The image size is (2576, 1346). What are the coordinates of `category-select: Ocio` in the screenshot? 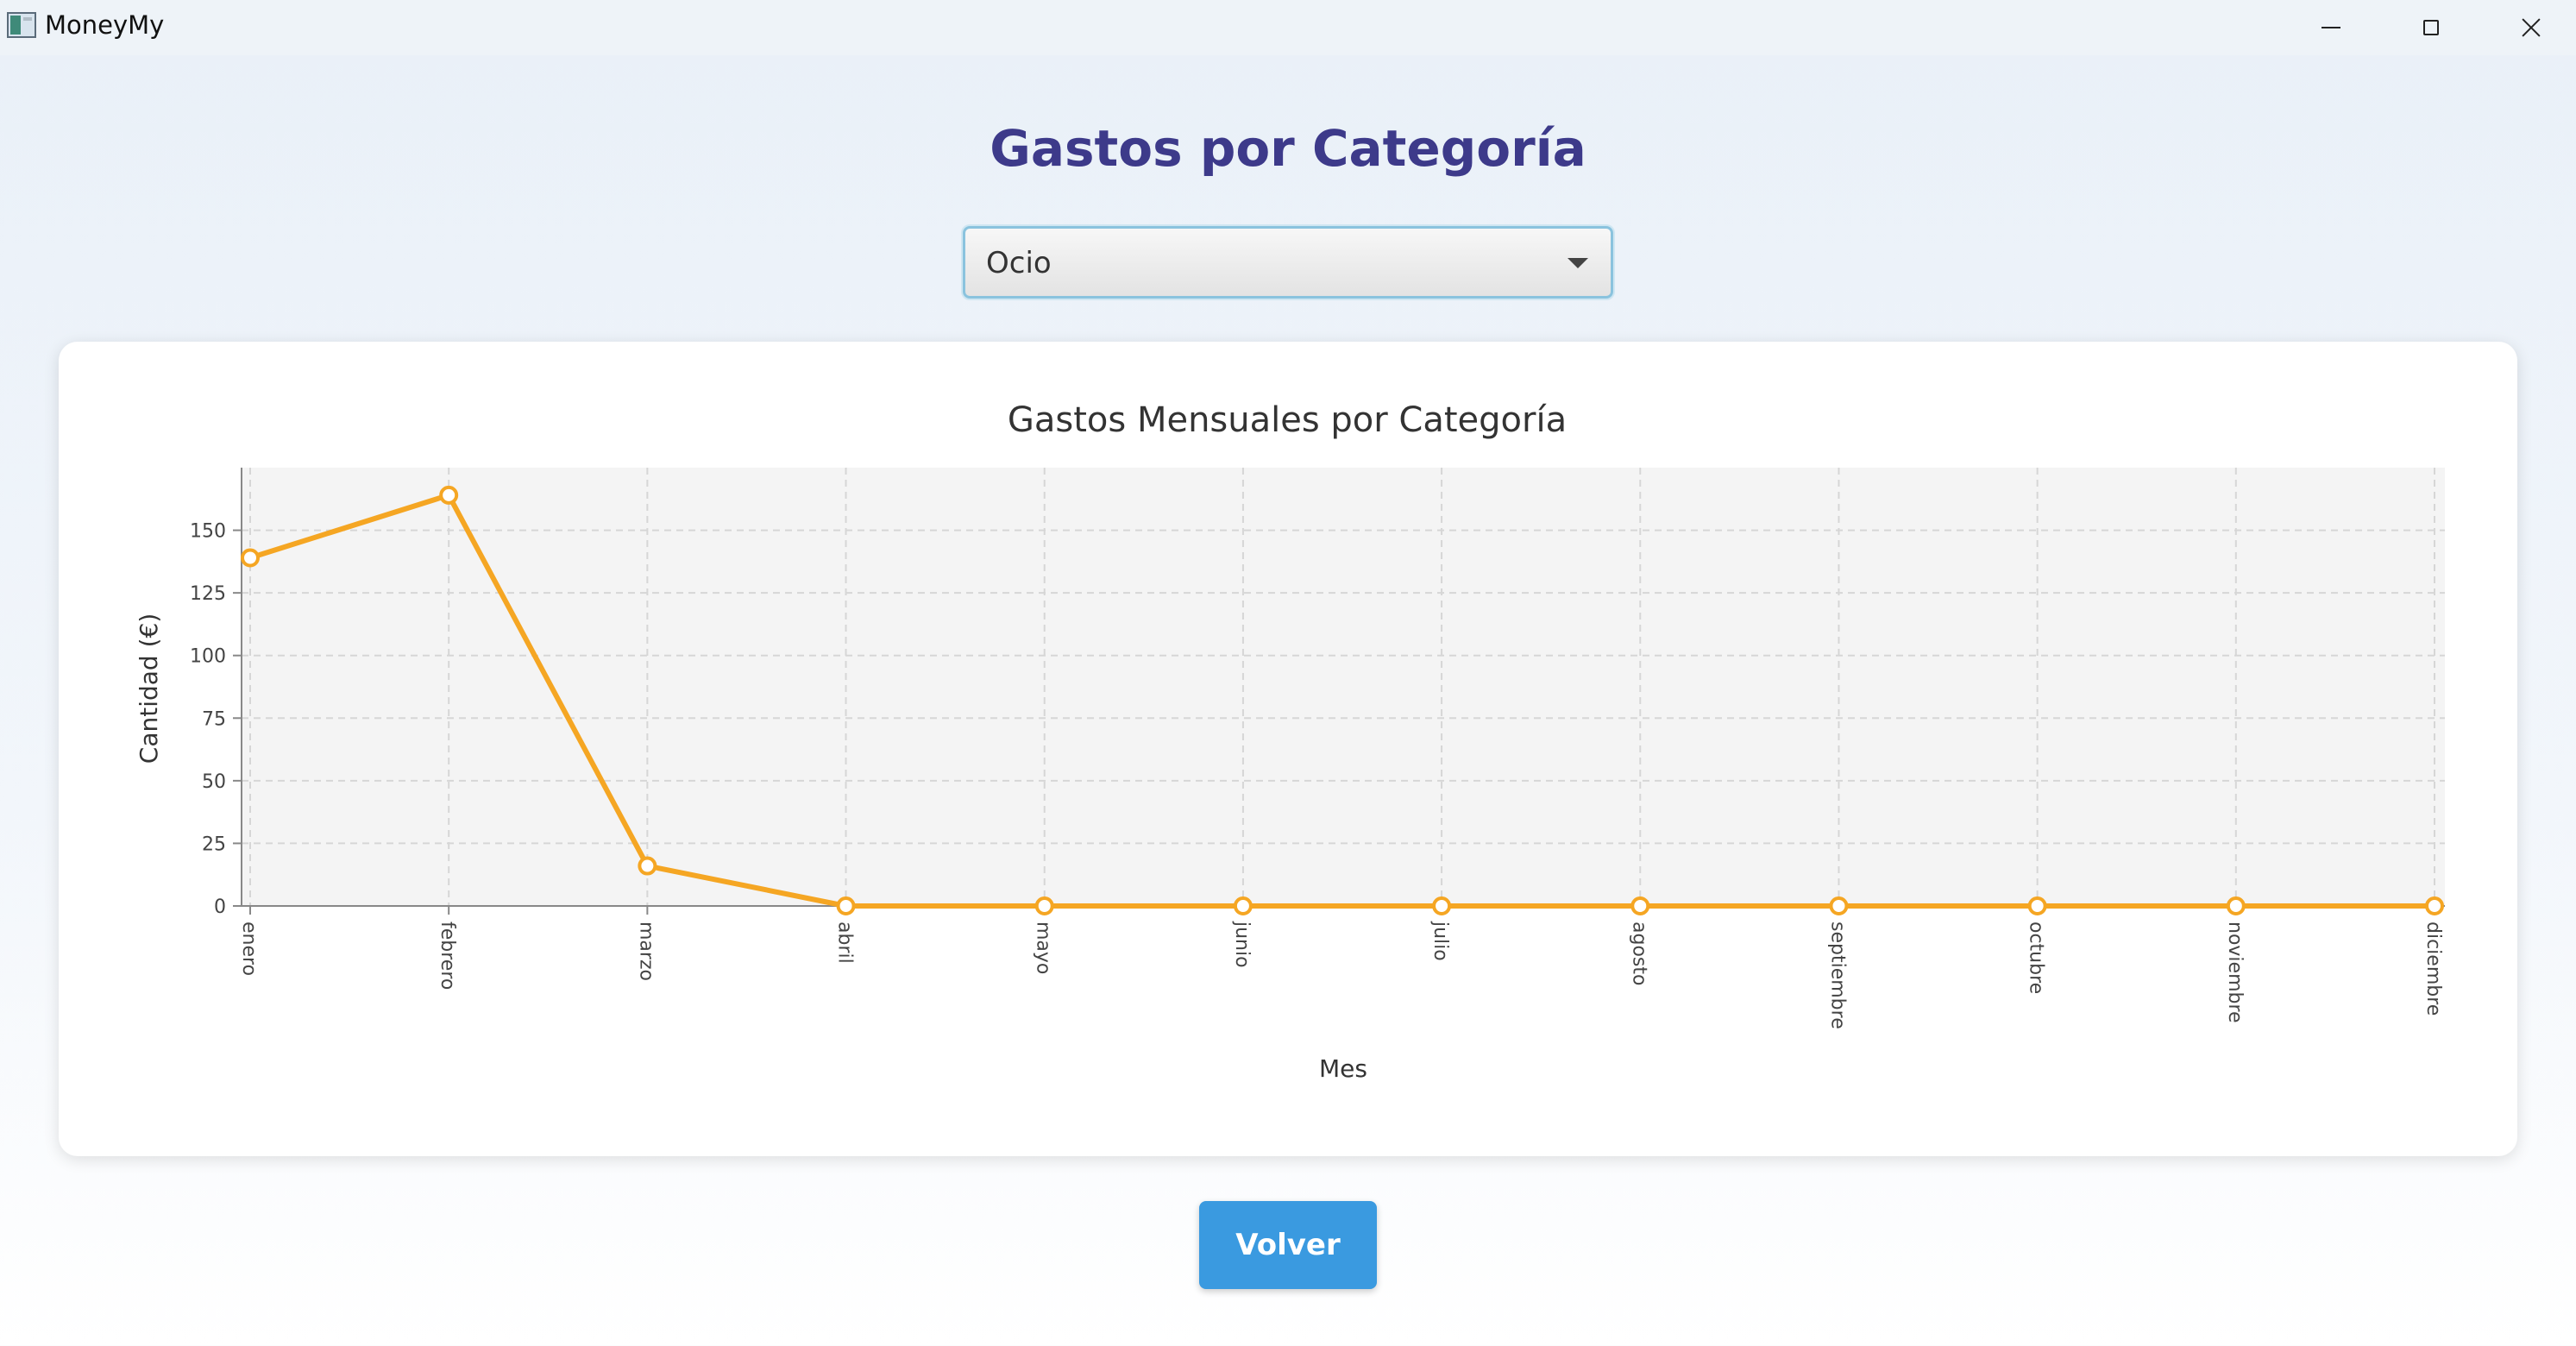 It's located at (1288, 263).